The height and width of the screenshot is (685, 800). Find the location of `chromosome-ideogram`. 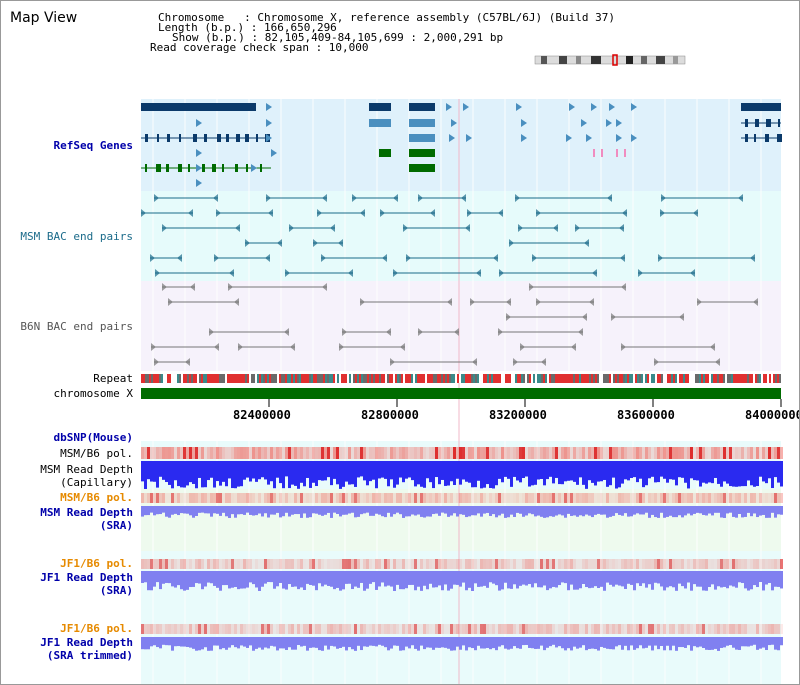

chromosome-ideogram is located at coordinates (614, 60).